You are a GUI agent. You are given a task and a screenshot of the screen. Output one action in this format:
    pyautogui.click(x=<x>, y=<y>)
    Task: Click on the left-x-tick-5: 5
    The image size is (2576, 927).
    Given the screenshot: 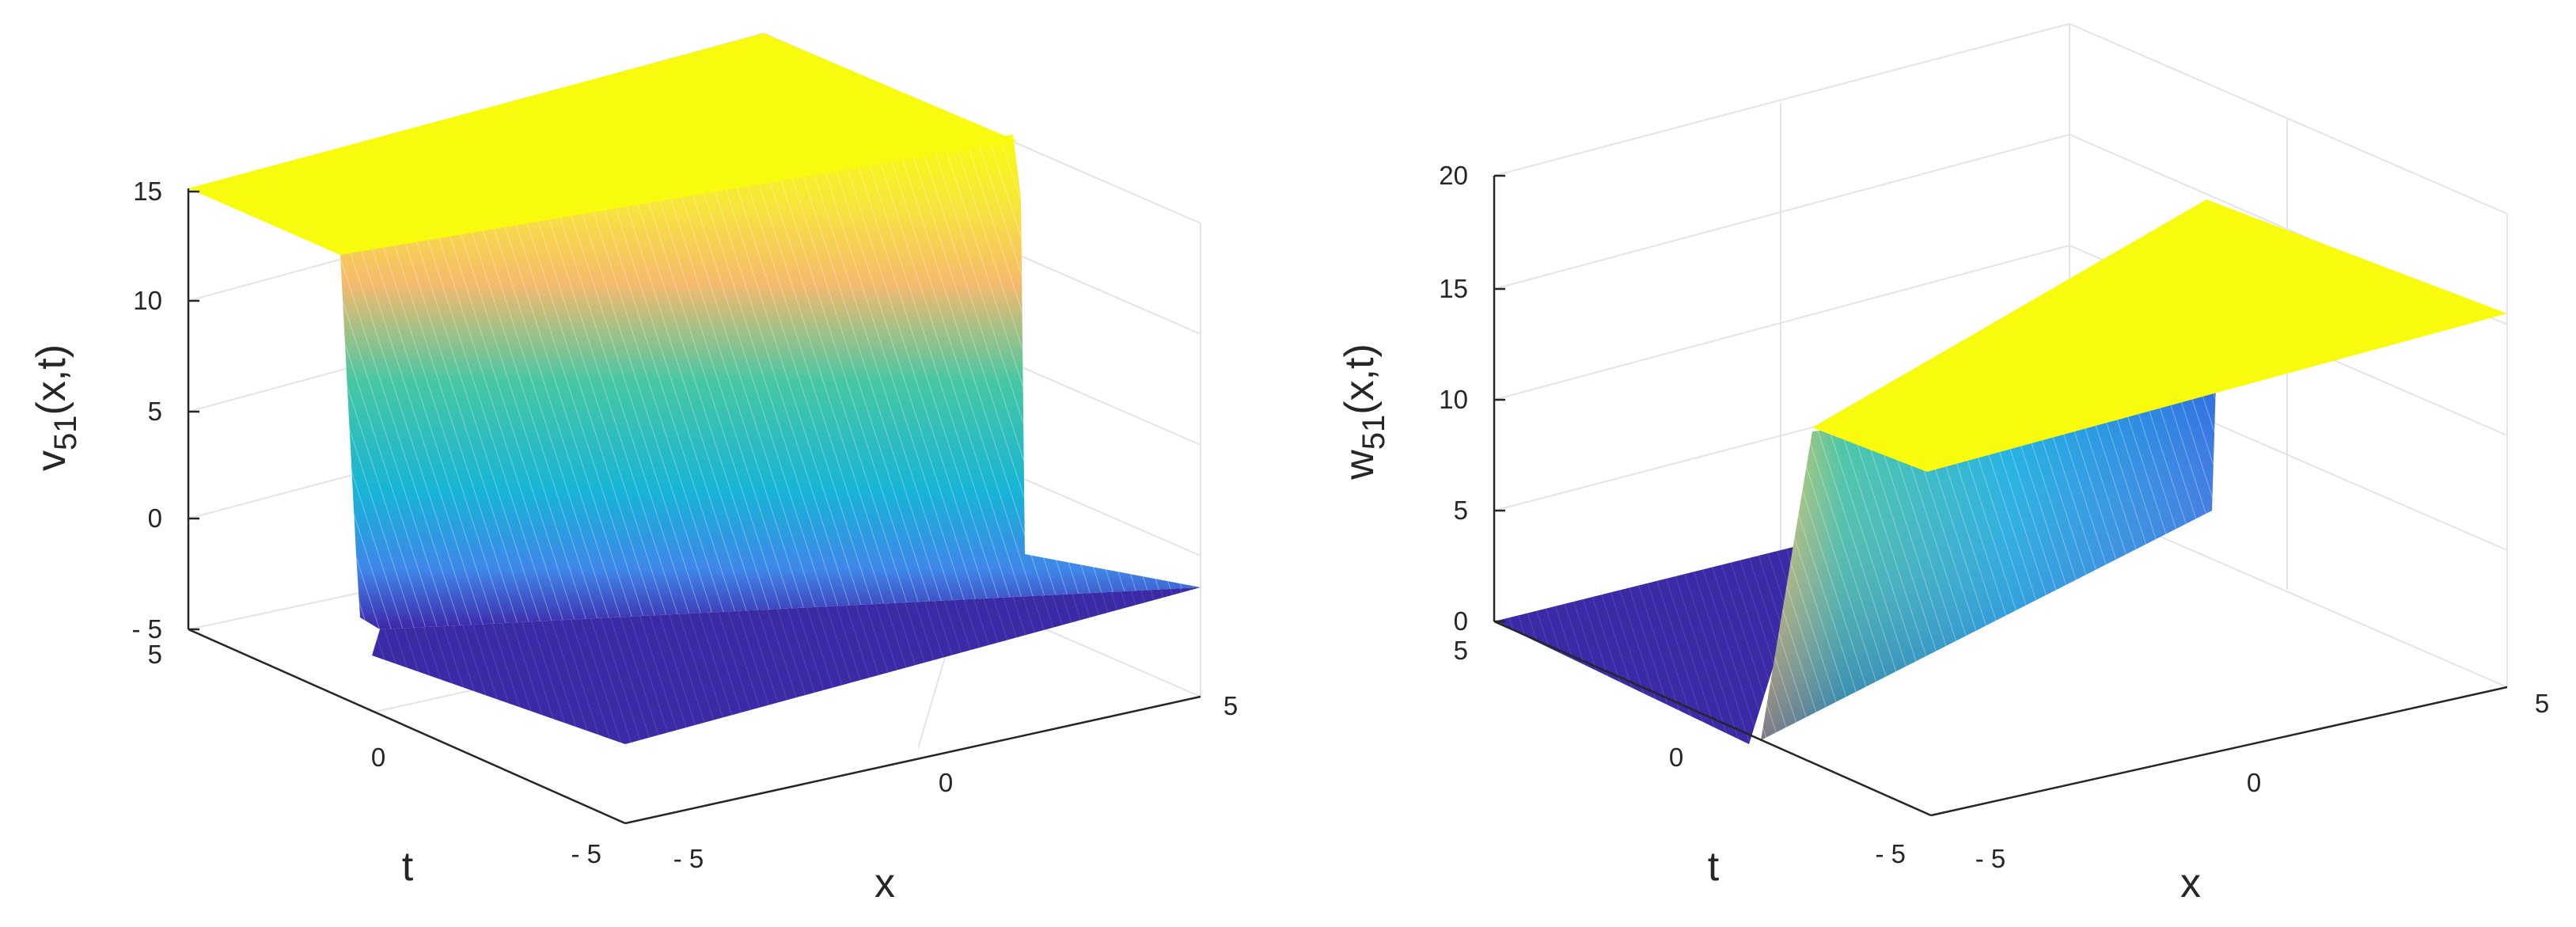 What is the action you would take?
    pyautogui.click(x=1231, y=705)
    